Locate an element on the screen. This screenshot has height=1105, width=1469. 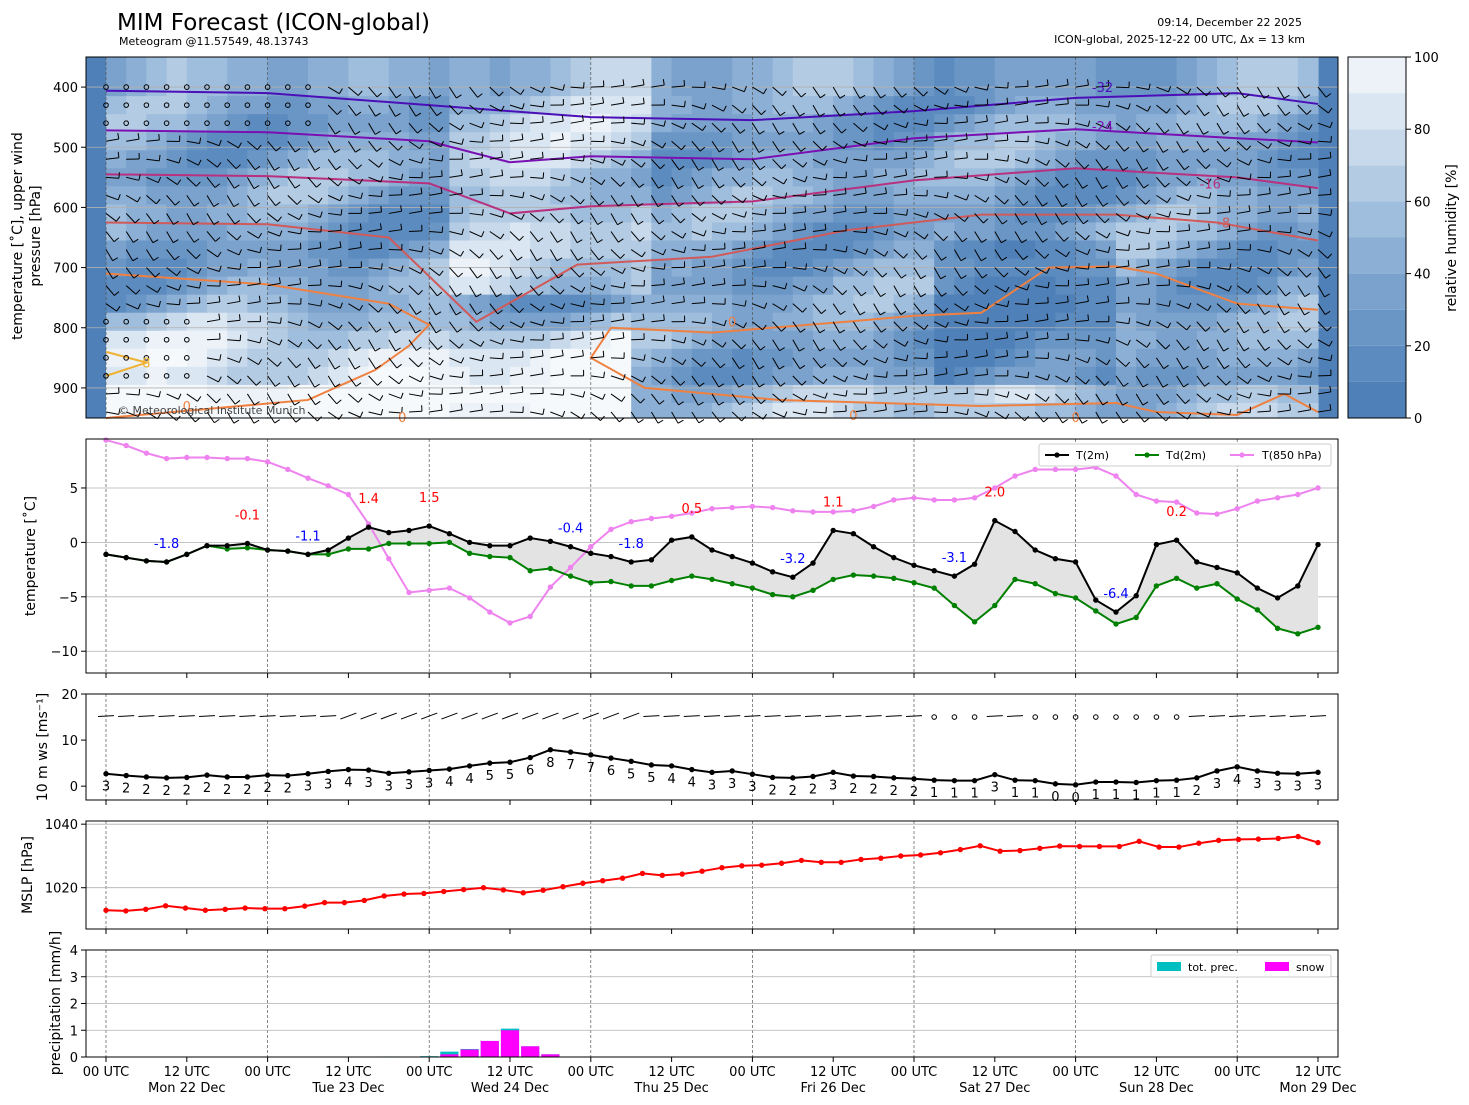
isotherm-label: 8 is located at coordinates (146, 364).